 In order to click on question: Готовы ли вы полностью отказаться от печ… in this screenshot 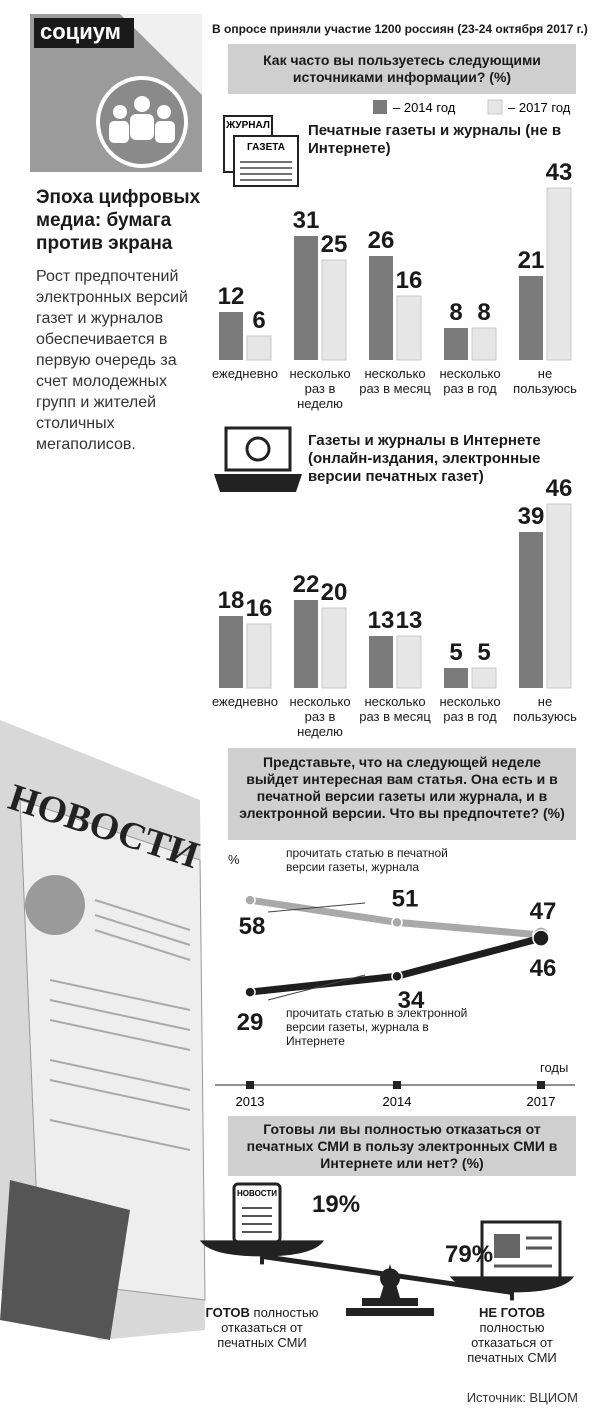, I will do `click(402, 1146)`.